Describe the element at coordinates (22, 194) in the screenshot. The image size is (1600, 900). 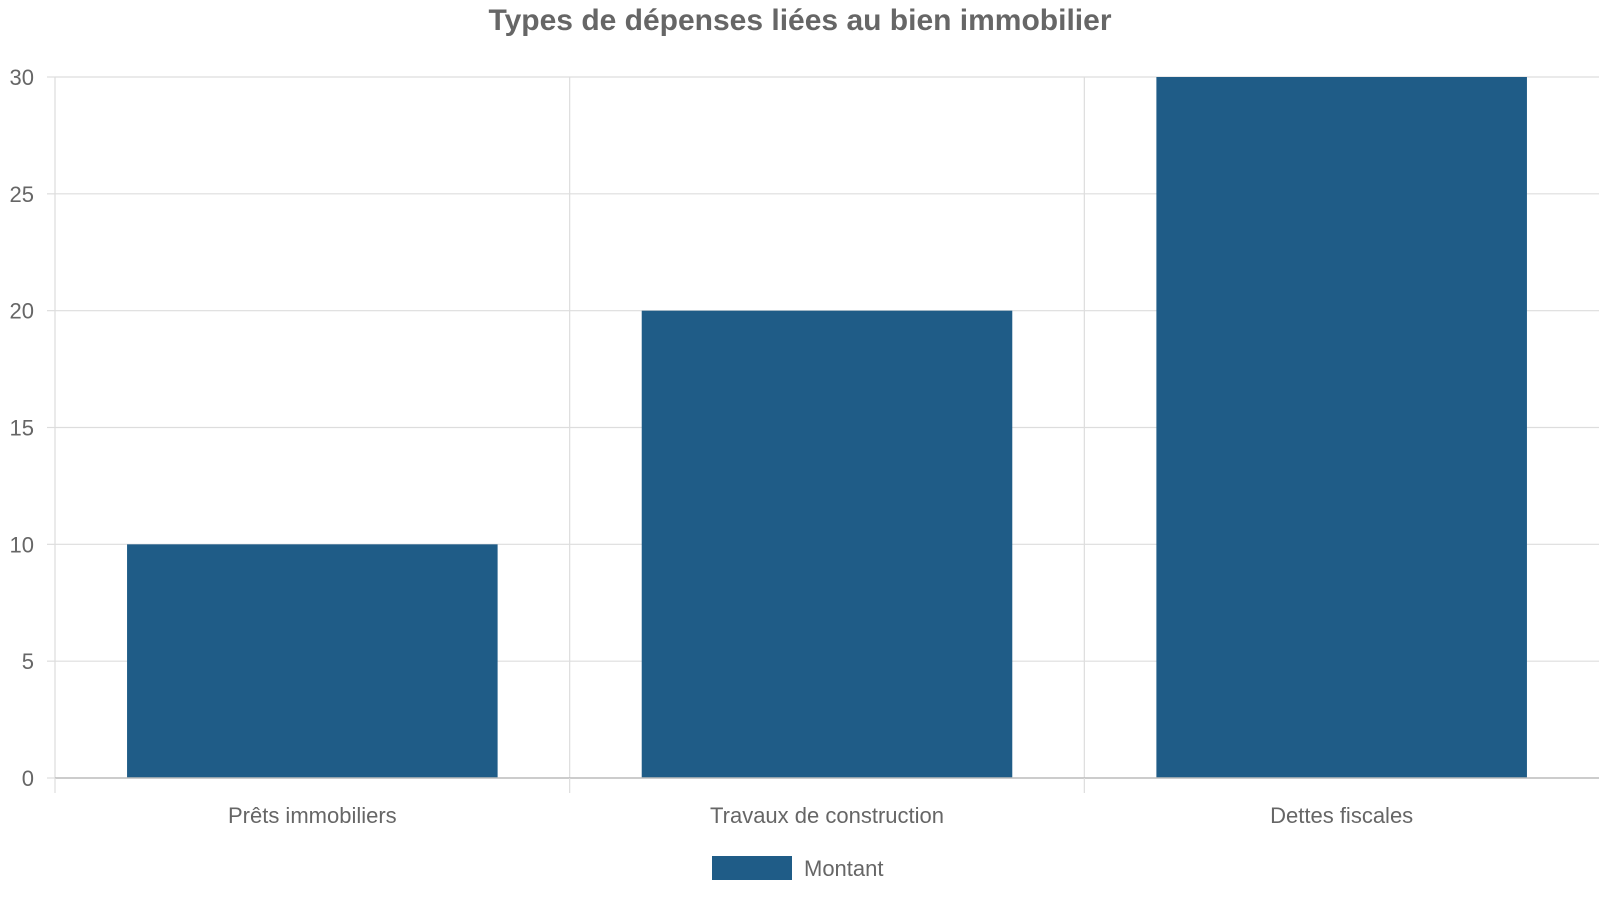
I see `y-tick-label: 25` at that location.